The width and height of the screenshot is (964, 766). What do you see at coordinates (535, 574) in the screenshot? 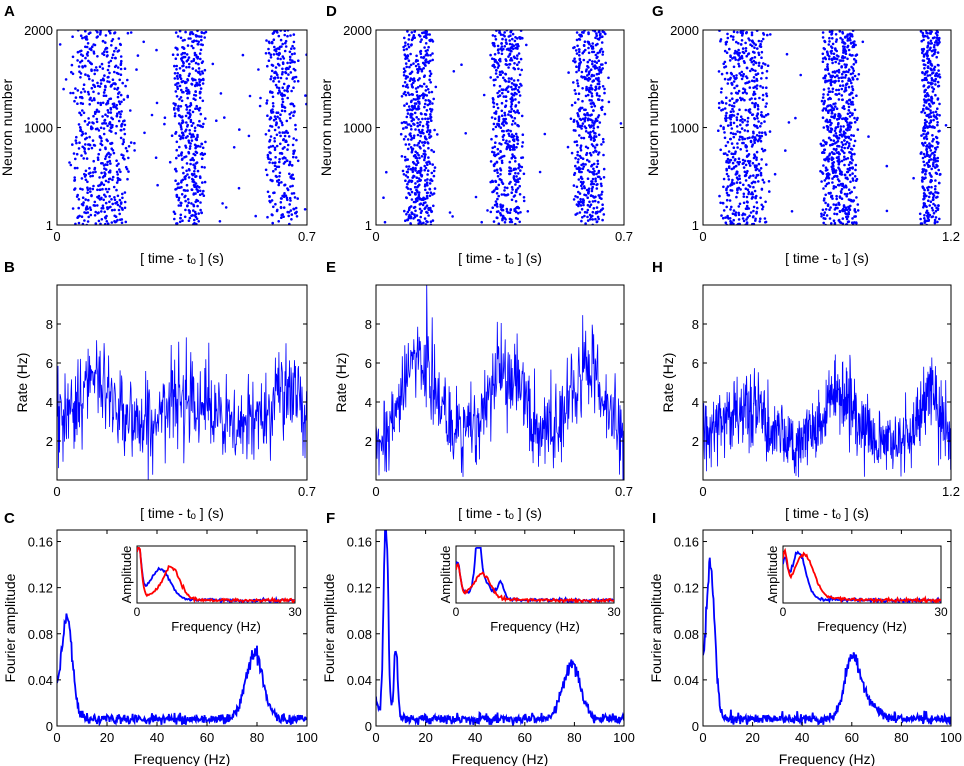
I see `inset-frame` at bounding box center [535, 574].